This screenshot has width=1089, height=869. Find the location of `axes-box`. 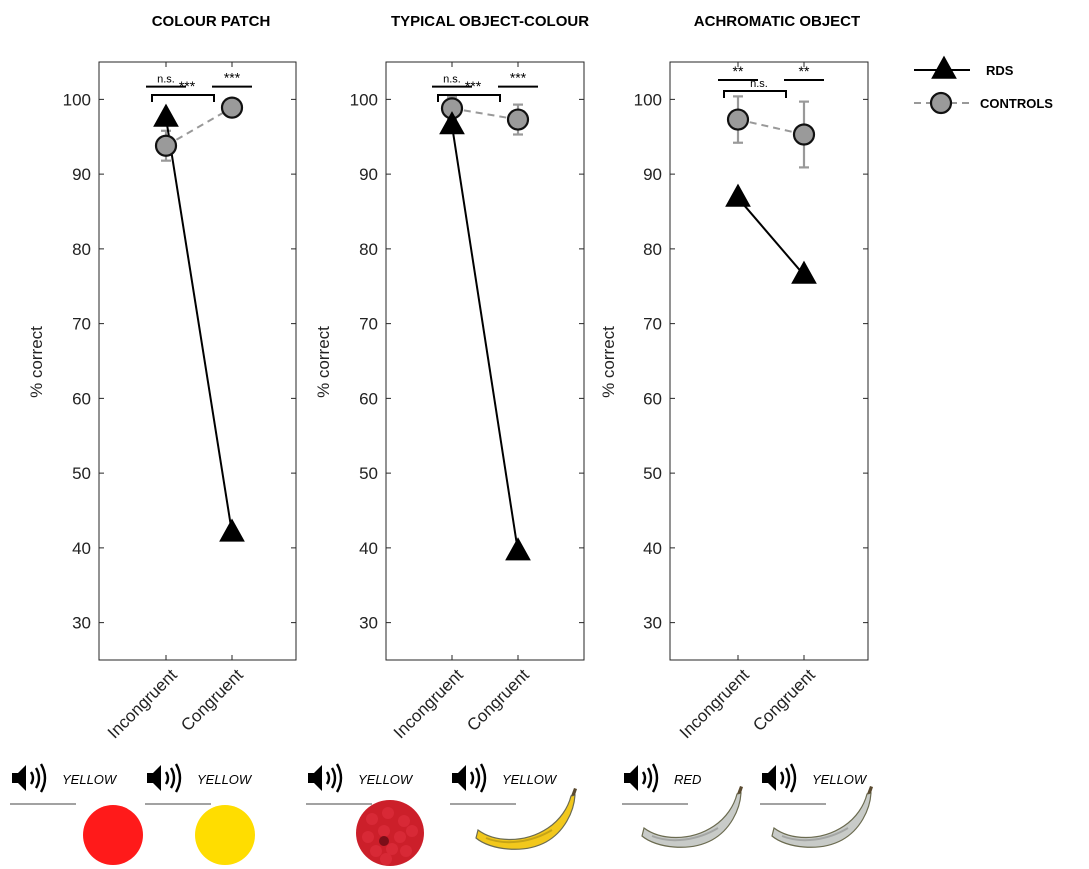

axes-box is located at coordinates (769, 361).